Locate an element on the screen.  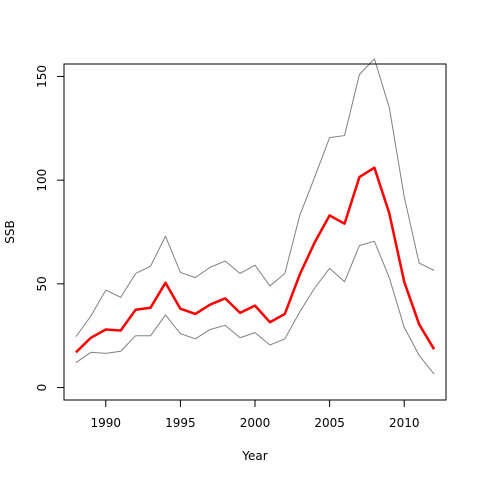
y-tick-label-50: 50 is located at coordinates (42, 283).